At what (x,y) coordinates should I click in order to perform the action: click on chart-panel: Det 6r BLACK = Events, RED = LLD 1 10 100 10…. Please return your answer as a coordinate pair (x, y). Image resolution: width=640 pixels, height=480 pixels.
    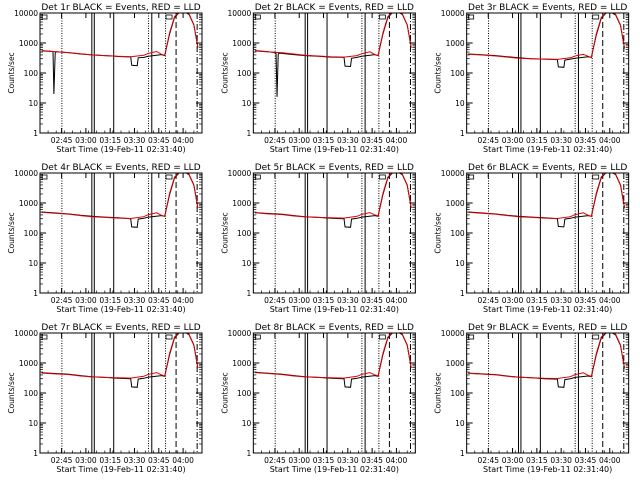
    Looking at the image, I should click on (532, 238).